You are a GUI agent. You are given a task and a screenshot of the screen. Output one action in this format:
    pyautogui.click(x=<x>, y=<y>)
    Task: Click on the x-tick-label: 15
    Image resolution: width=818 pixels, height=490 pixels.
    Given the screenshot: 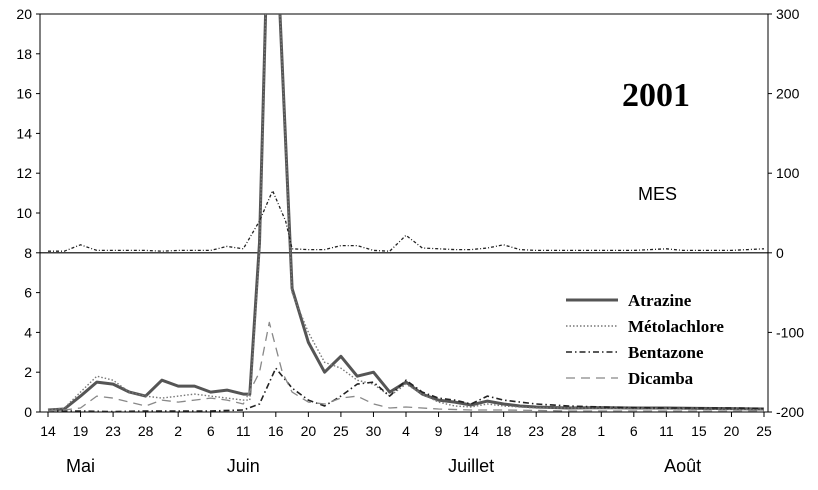 What is the action you would take?
    pyautogui.click(x=699, y=431)
    